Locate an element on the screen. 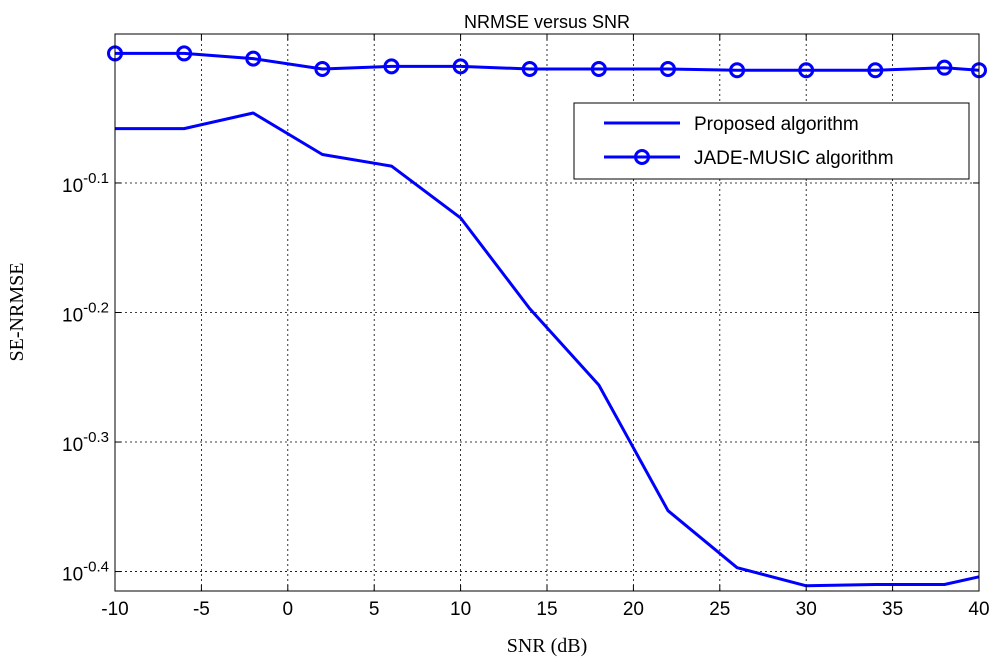 This screenshot has height=663, width=1000. x-tick-label: 20 is located at coordinates (633, 609).